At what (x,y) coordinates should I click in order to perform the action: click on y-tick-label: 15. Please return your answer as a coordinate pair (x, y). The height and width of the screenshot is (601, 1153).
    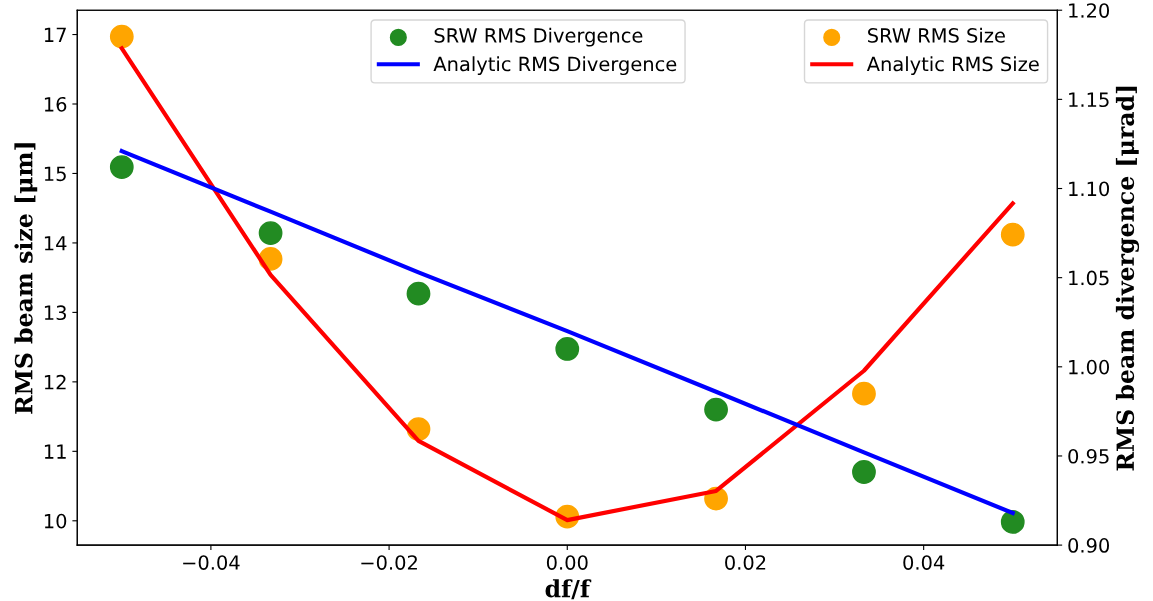
    Looking at the image, I should click on (55, 174).